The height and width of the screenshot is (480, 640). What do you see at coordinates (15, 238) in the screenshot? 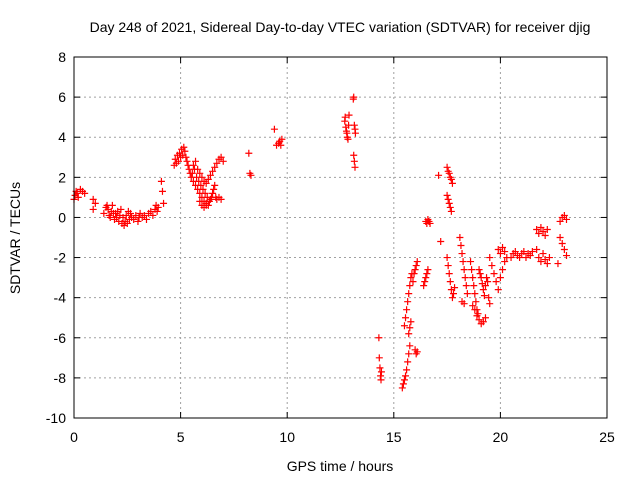
I see `y-axis-label: SDTVAR / TECUs` at bounding box center [15, 238].